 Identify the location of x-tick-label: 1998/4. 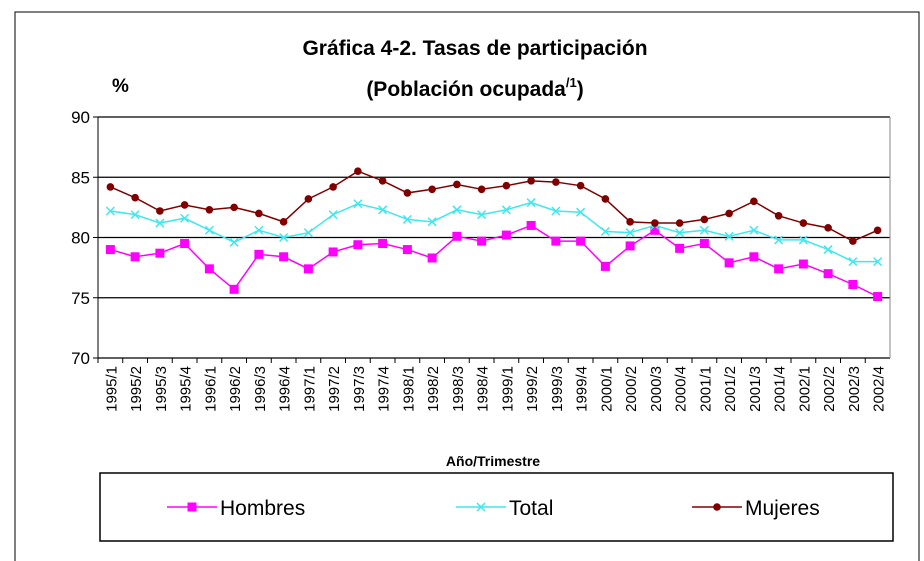
(483, 389).